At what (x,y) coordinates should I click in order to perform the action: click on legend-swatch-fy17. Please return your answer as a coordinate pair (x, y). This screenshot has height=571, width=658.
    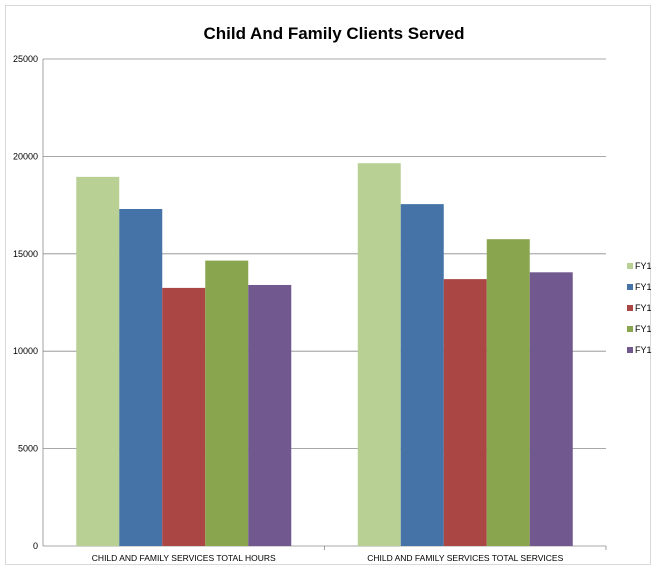
    Looking at the image, I should click on (630, 308).